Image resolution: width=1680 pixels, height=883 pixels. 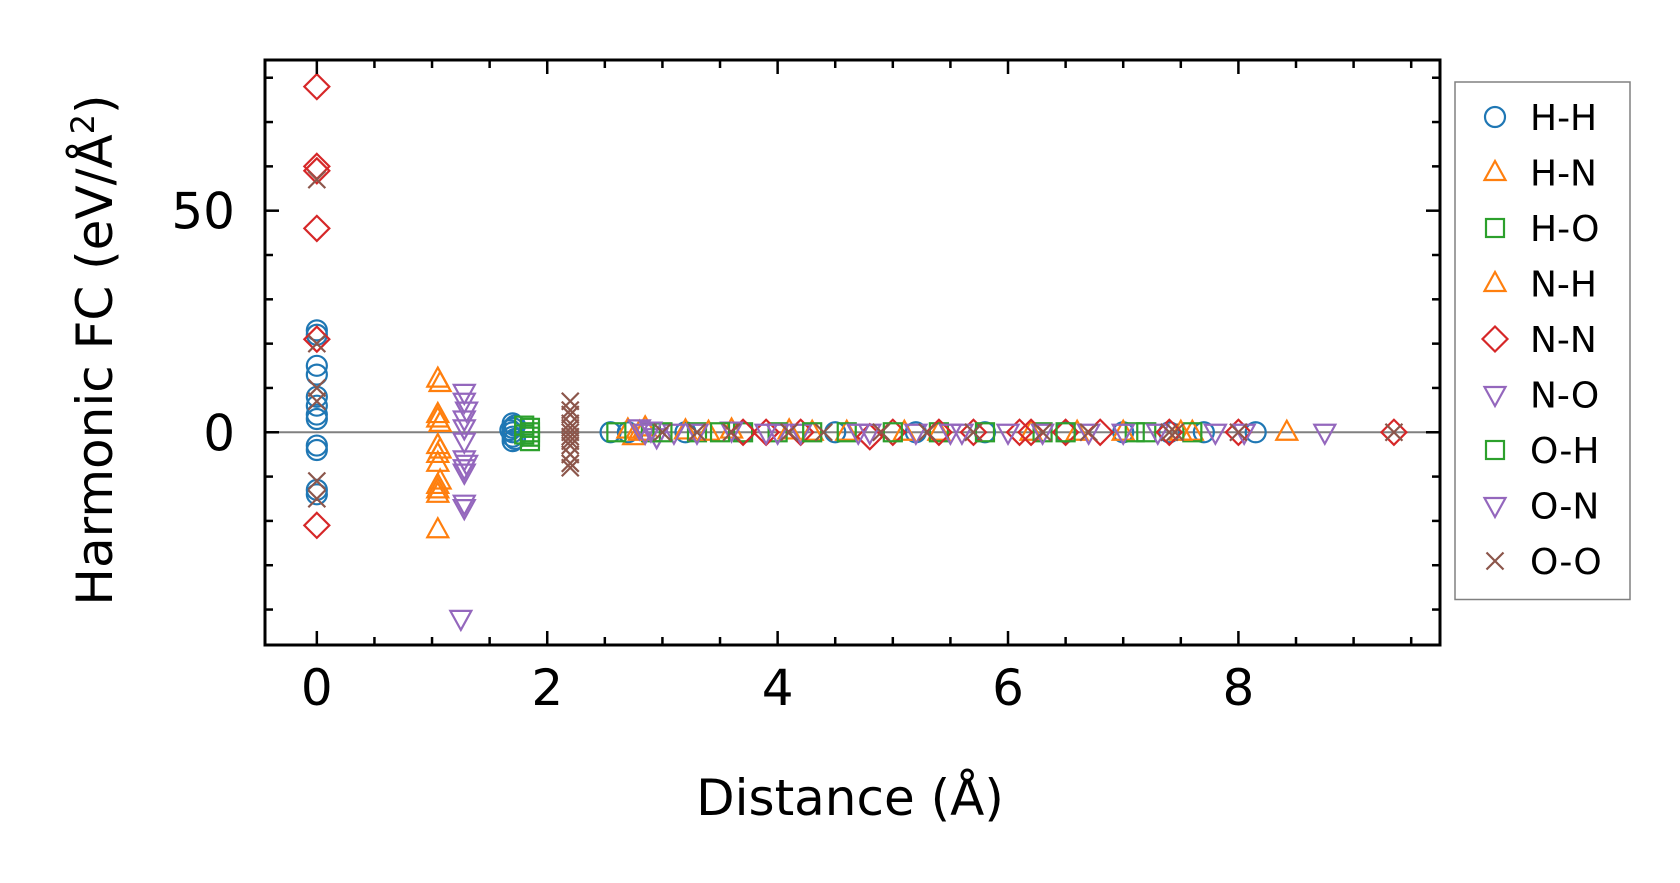 I want to click on y-tick-label: 0, so click(x=219, y=433).